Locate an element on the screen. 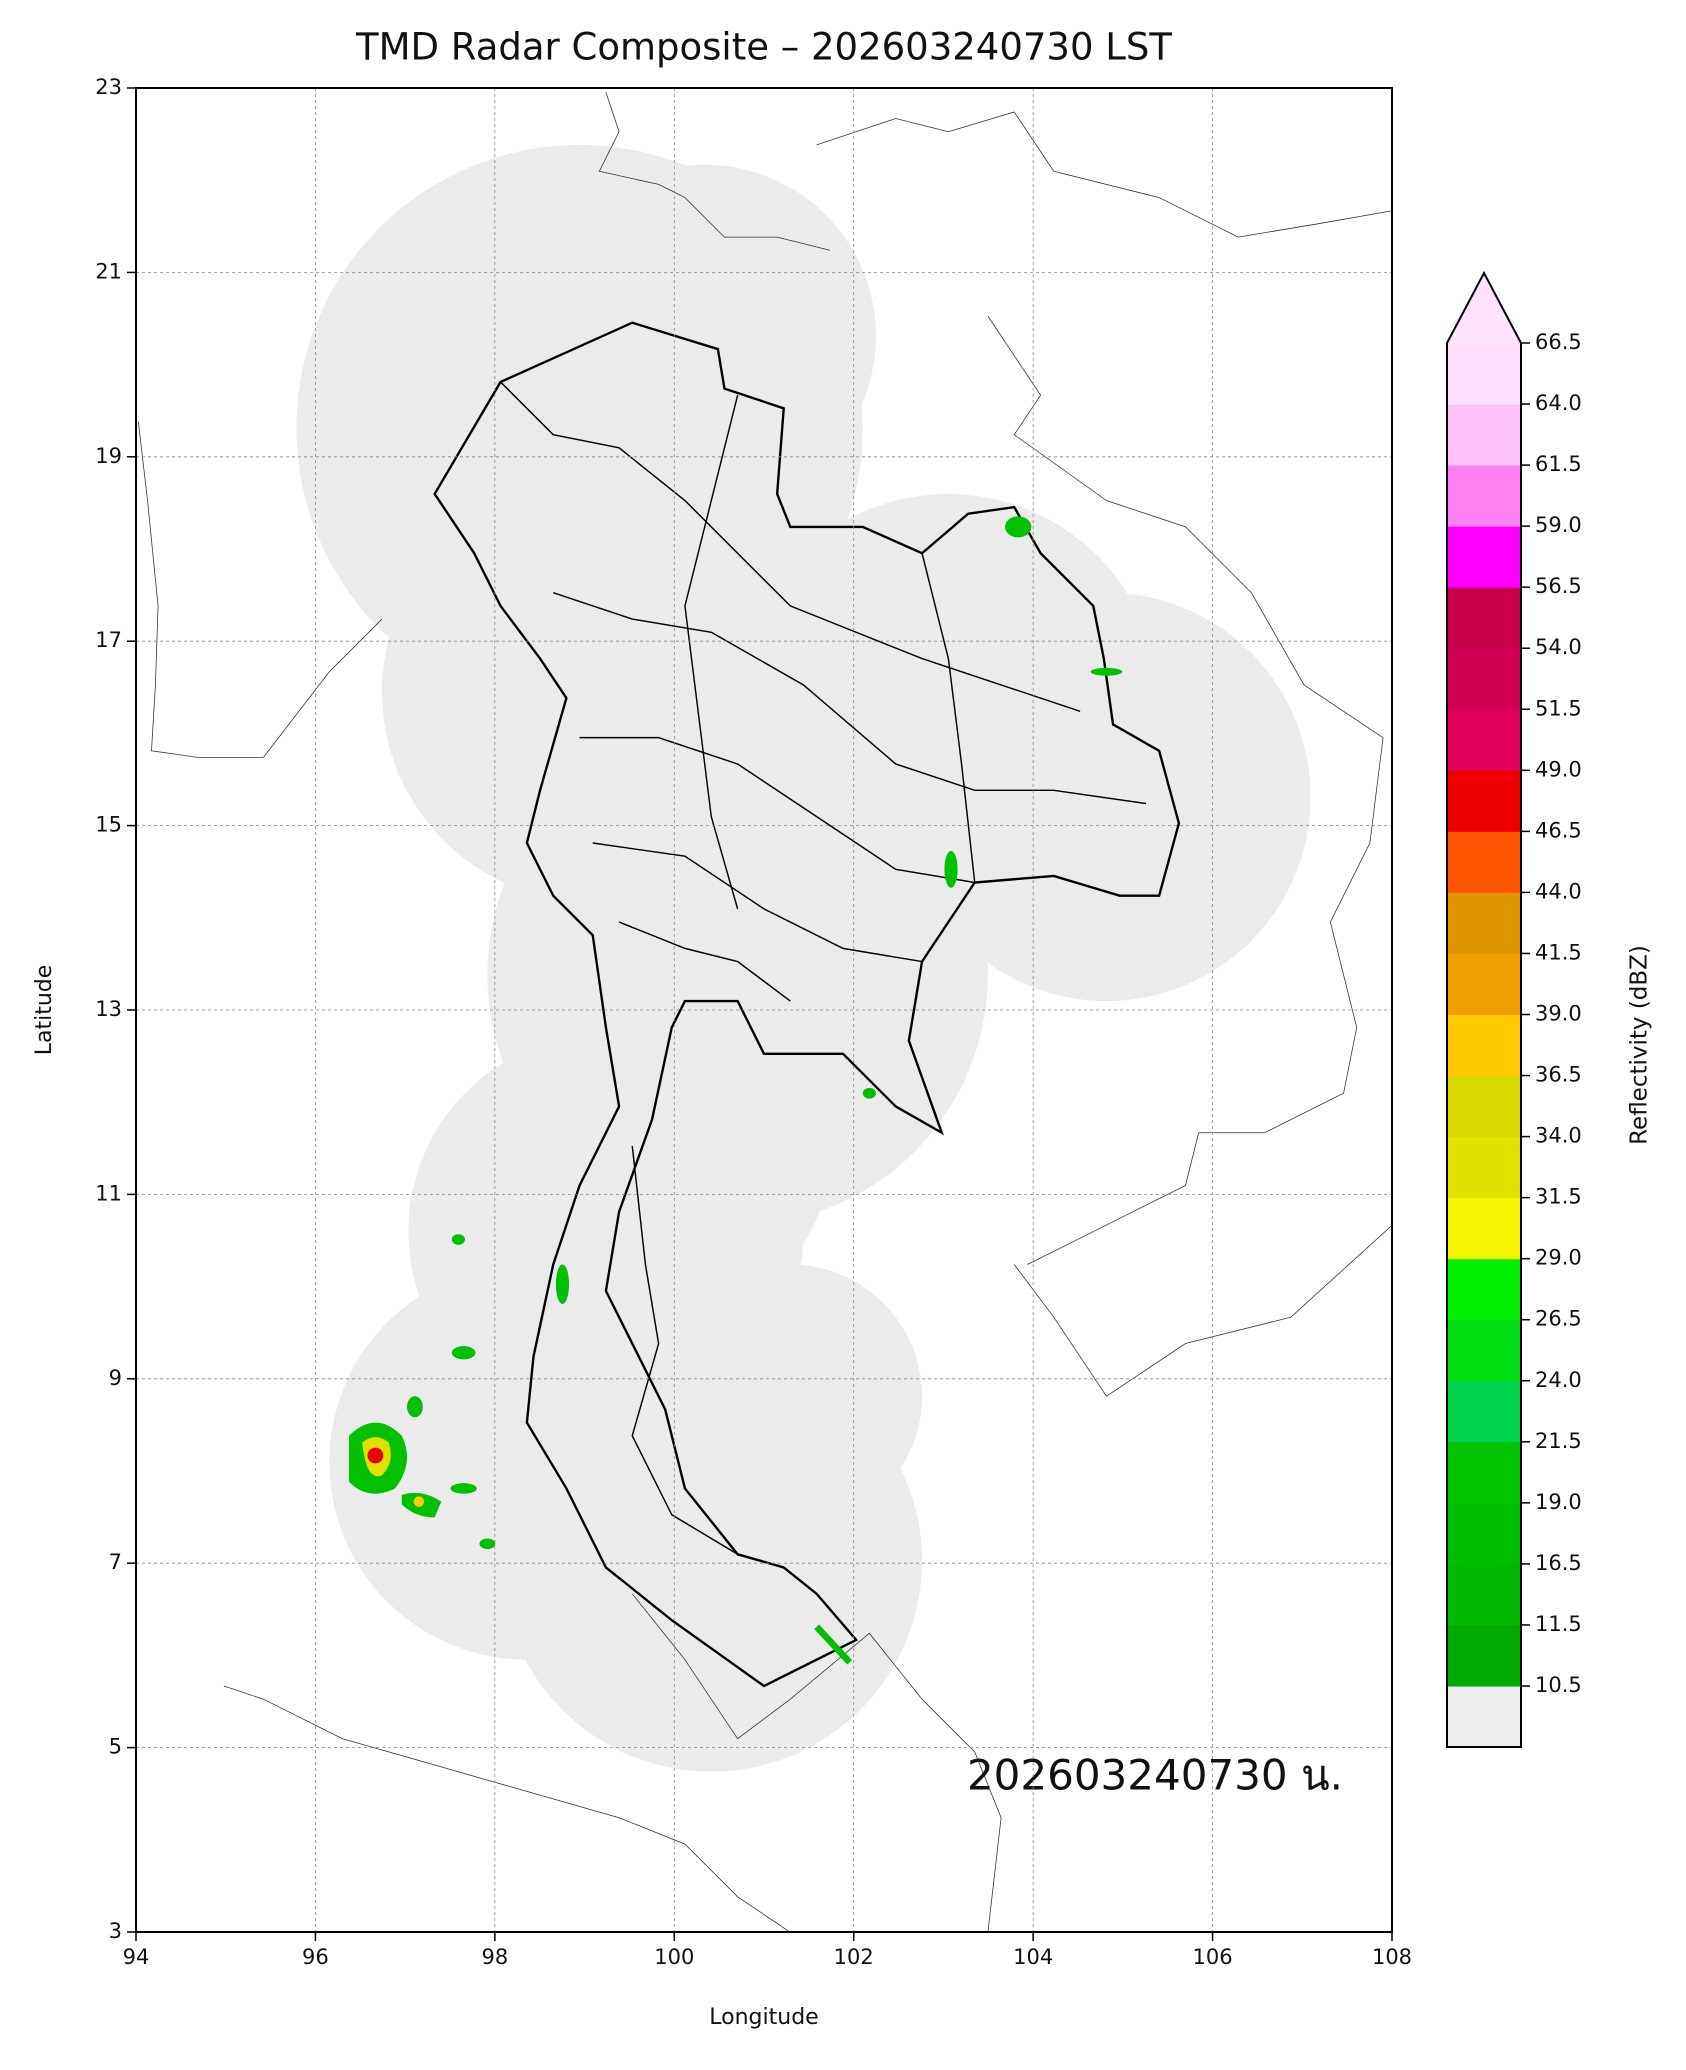 The image size is (1686, 2070). colorbar-tick-label: 64.0 is located at coordinates (1558, 403).